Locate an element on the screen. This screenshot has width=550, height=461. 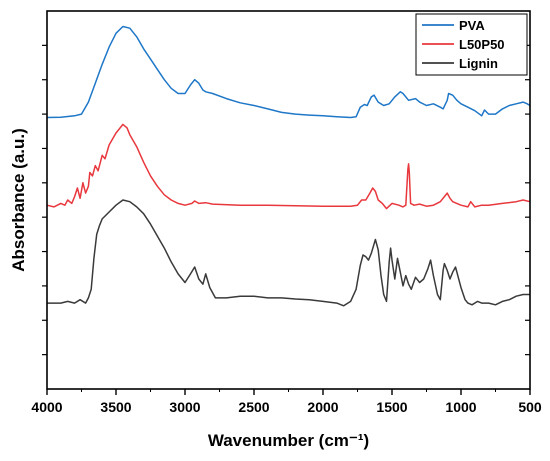
x-tick-label: 3500 is located at coordinates (115, 407).